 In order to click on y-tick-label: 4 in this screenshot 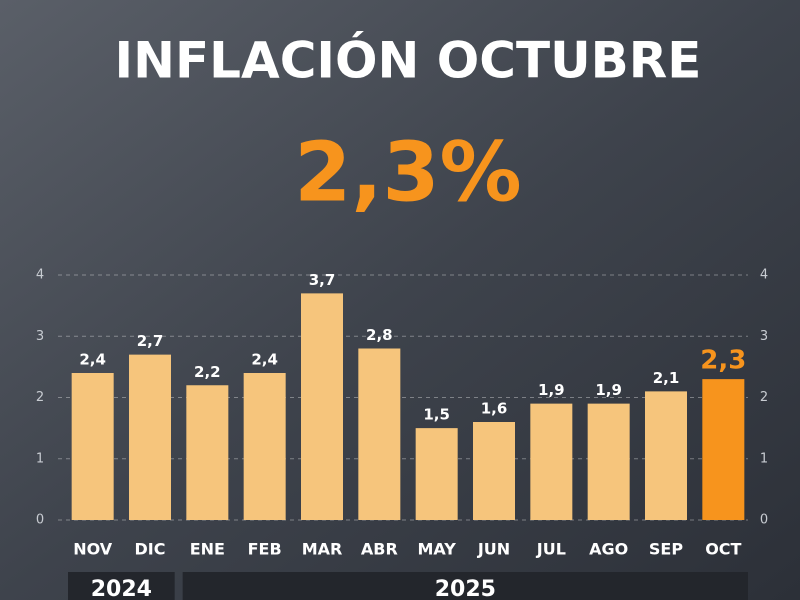, I will do `click(40, 275)`.